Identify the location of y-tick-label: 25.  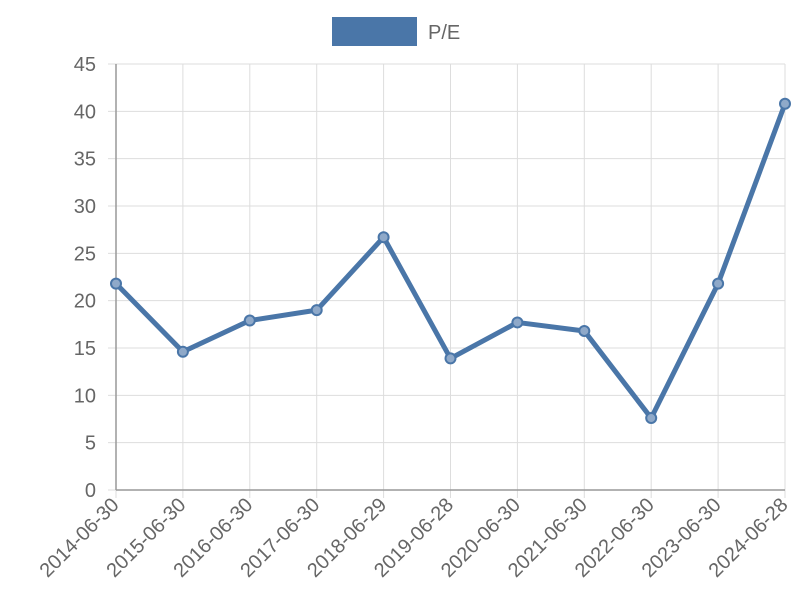
(85, 254).